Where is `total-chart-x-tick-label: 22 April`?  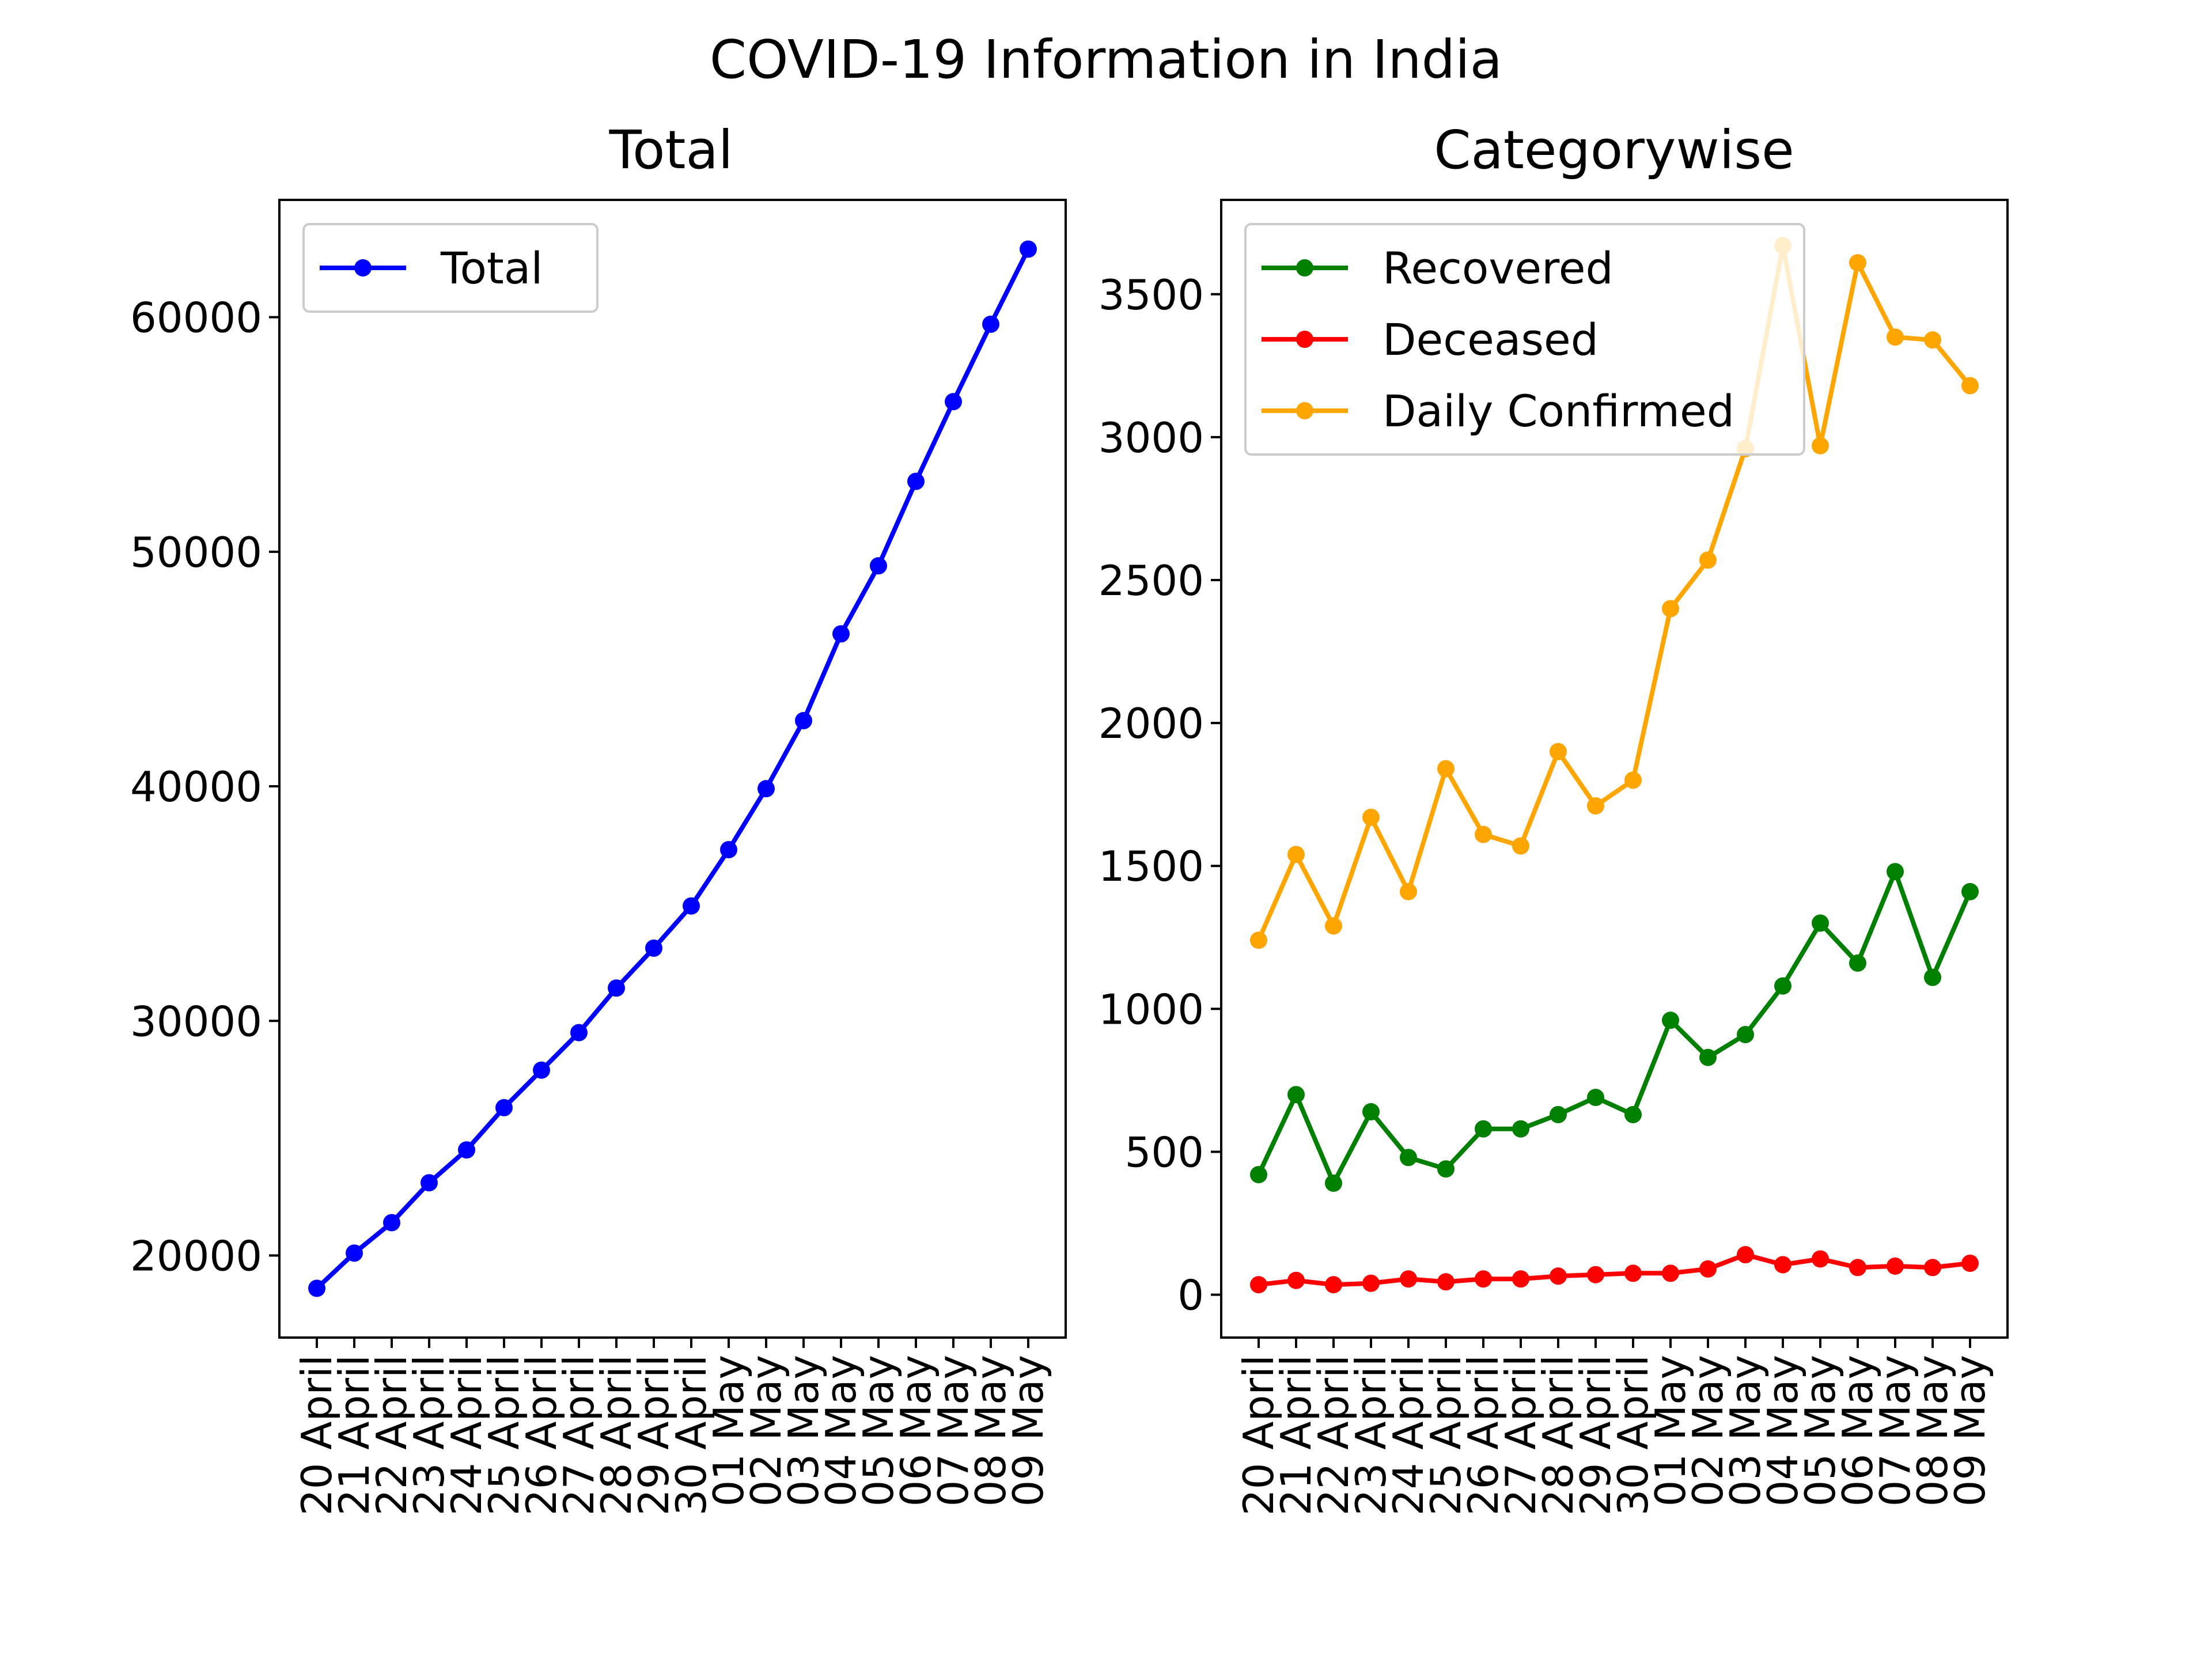
total-chart-x-tick-label: 22 April is located at coordinates (392, 1435).